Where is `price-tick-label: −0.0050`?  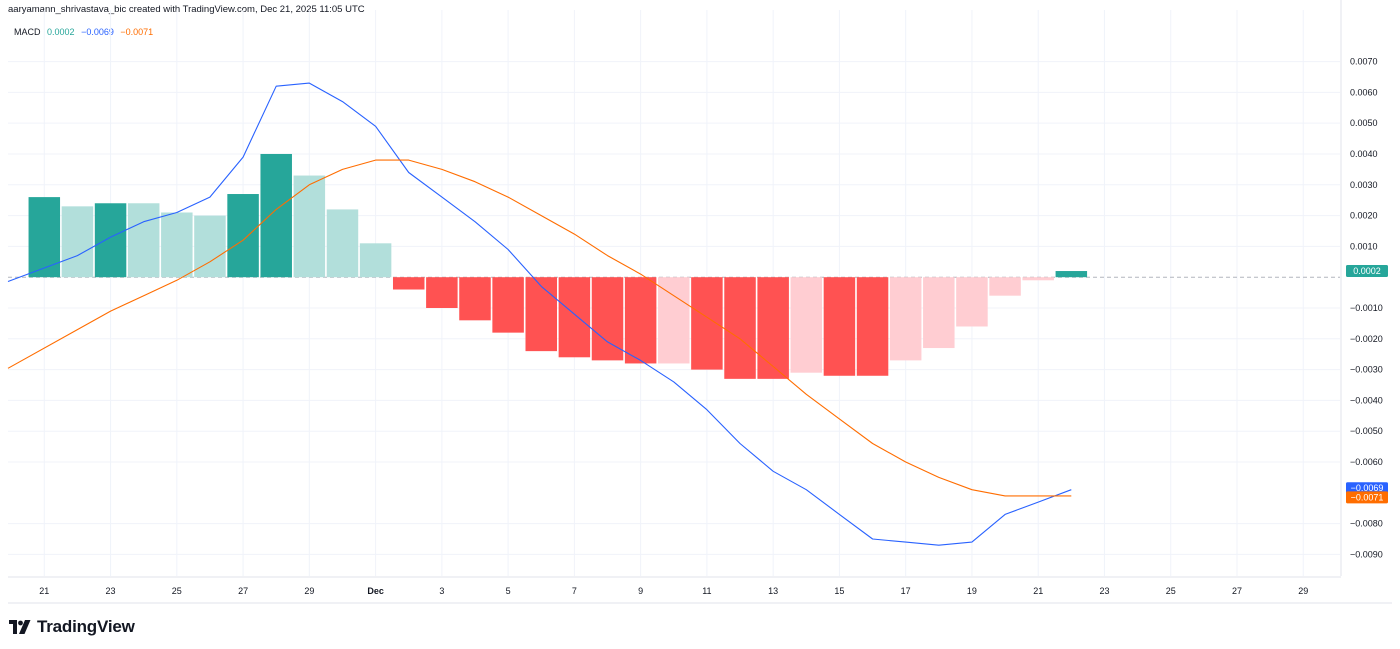
price-tick-label: −0.0050 is located at coordinates (1366, 431).